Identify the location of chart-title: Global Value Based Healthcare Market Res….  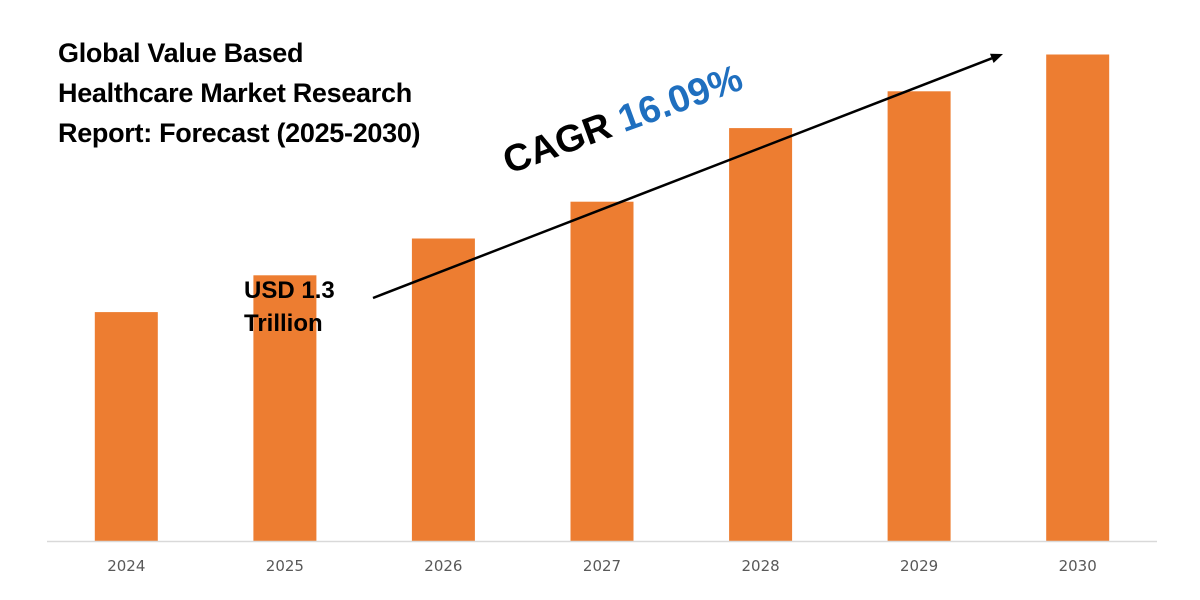
(268, 93).